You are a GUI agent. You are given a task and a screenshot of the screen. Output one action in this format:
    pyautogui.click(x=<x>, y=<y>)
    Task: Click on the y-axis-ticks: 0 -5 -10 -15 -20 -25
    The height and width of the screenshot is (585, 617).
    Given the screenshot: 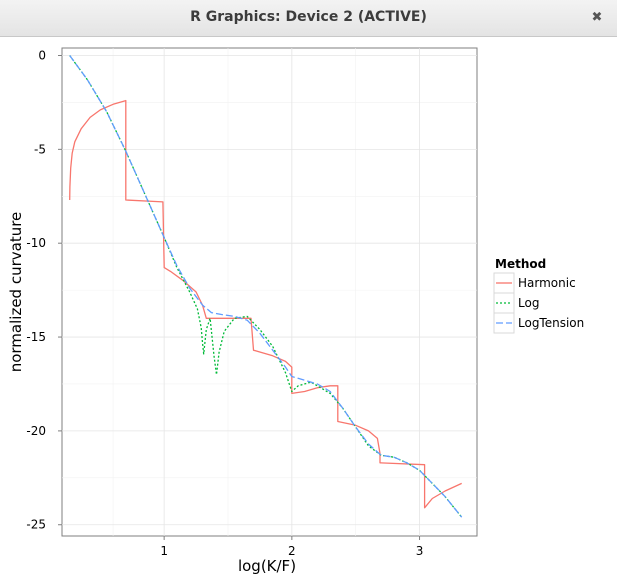 What is the action you would take?
    pyautogui.click(x=44, y=290)
    